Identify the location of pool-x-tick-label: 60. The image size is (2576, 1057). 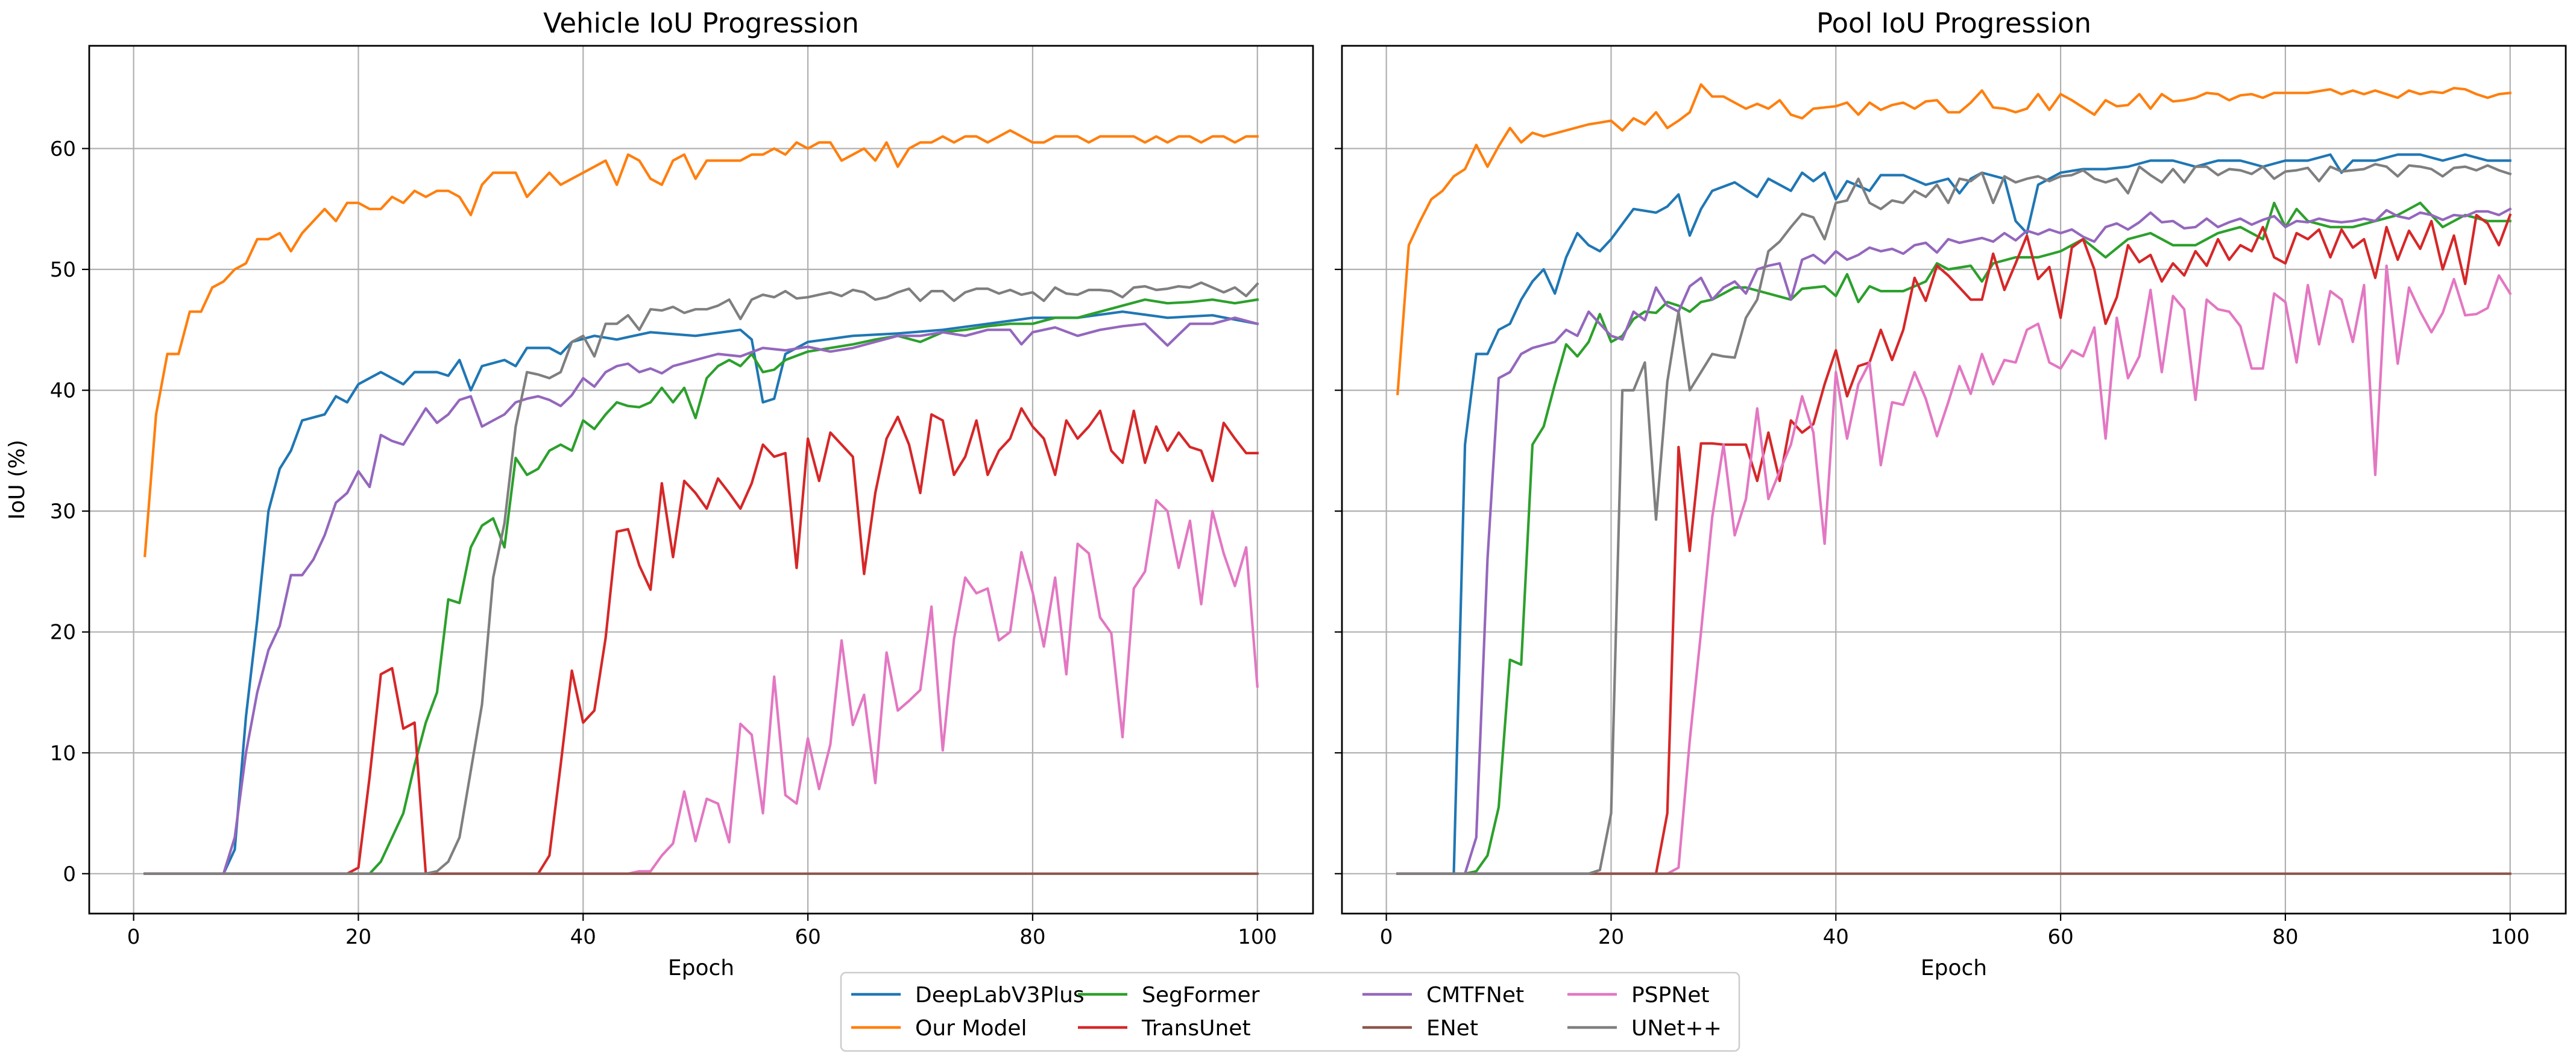
(2060, 937).